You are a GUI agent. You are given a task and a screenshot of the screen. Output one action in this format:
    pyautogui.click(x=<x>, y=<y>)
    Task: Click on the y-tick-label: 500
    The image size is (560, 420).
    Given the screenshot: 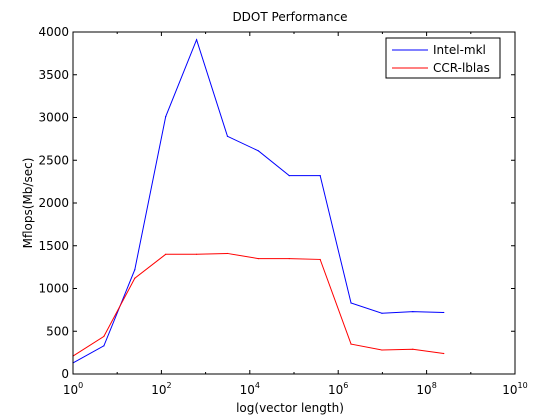 What is the action you would take?
    pyautogui.click(x=57, y=331)
    